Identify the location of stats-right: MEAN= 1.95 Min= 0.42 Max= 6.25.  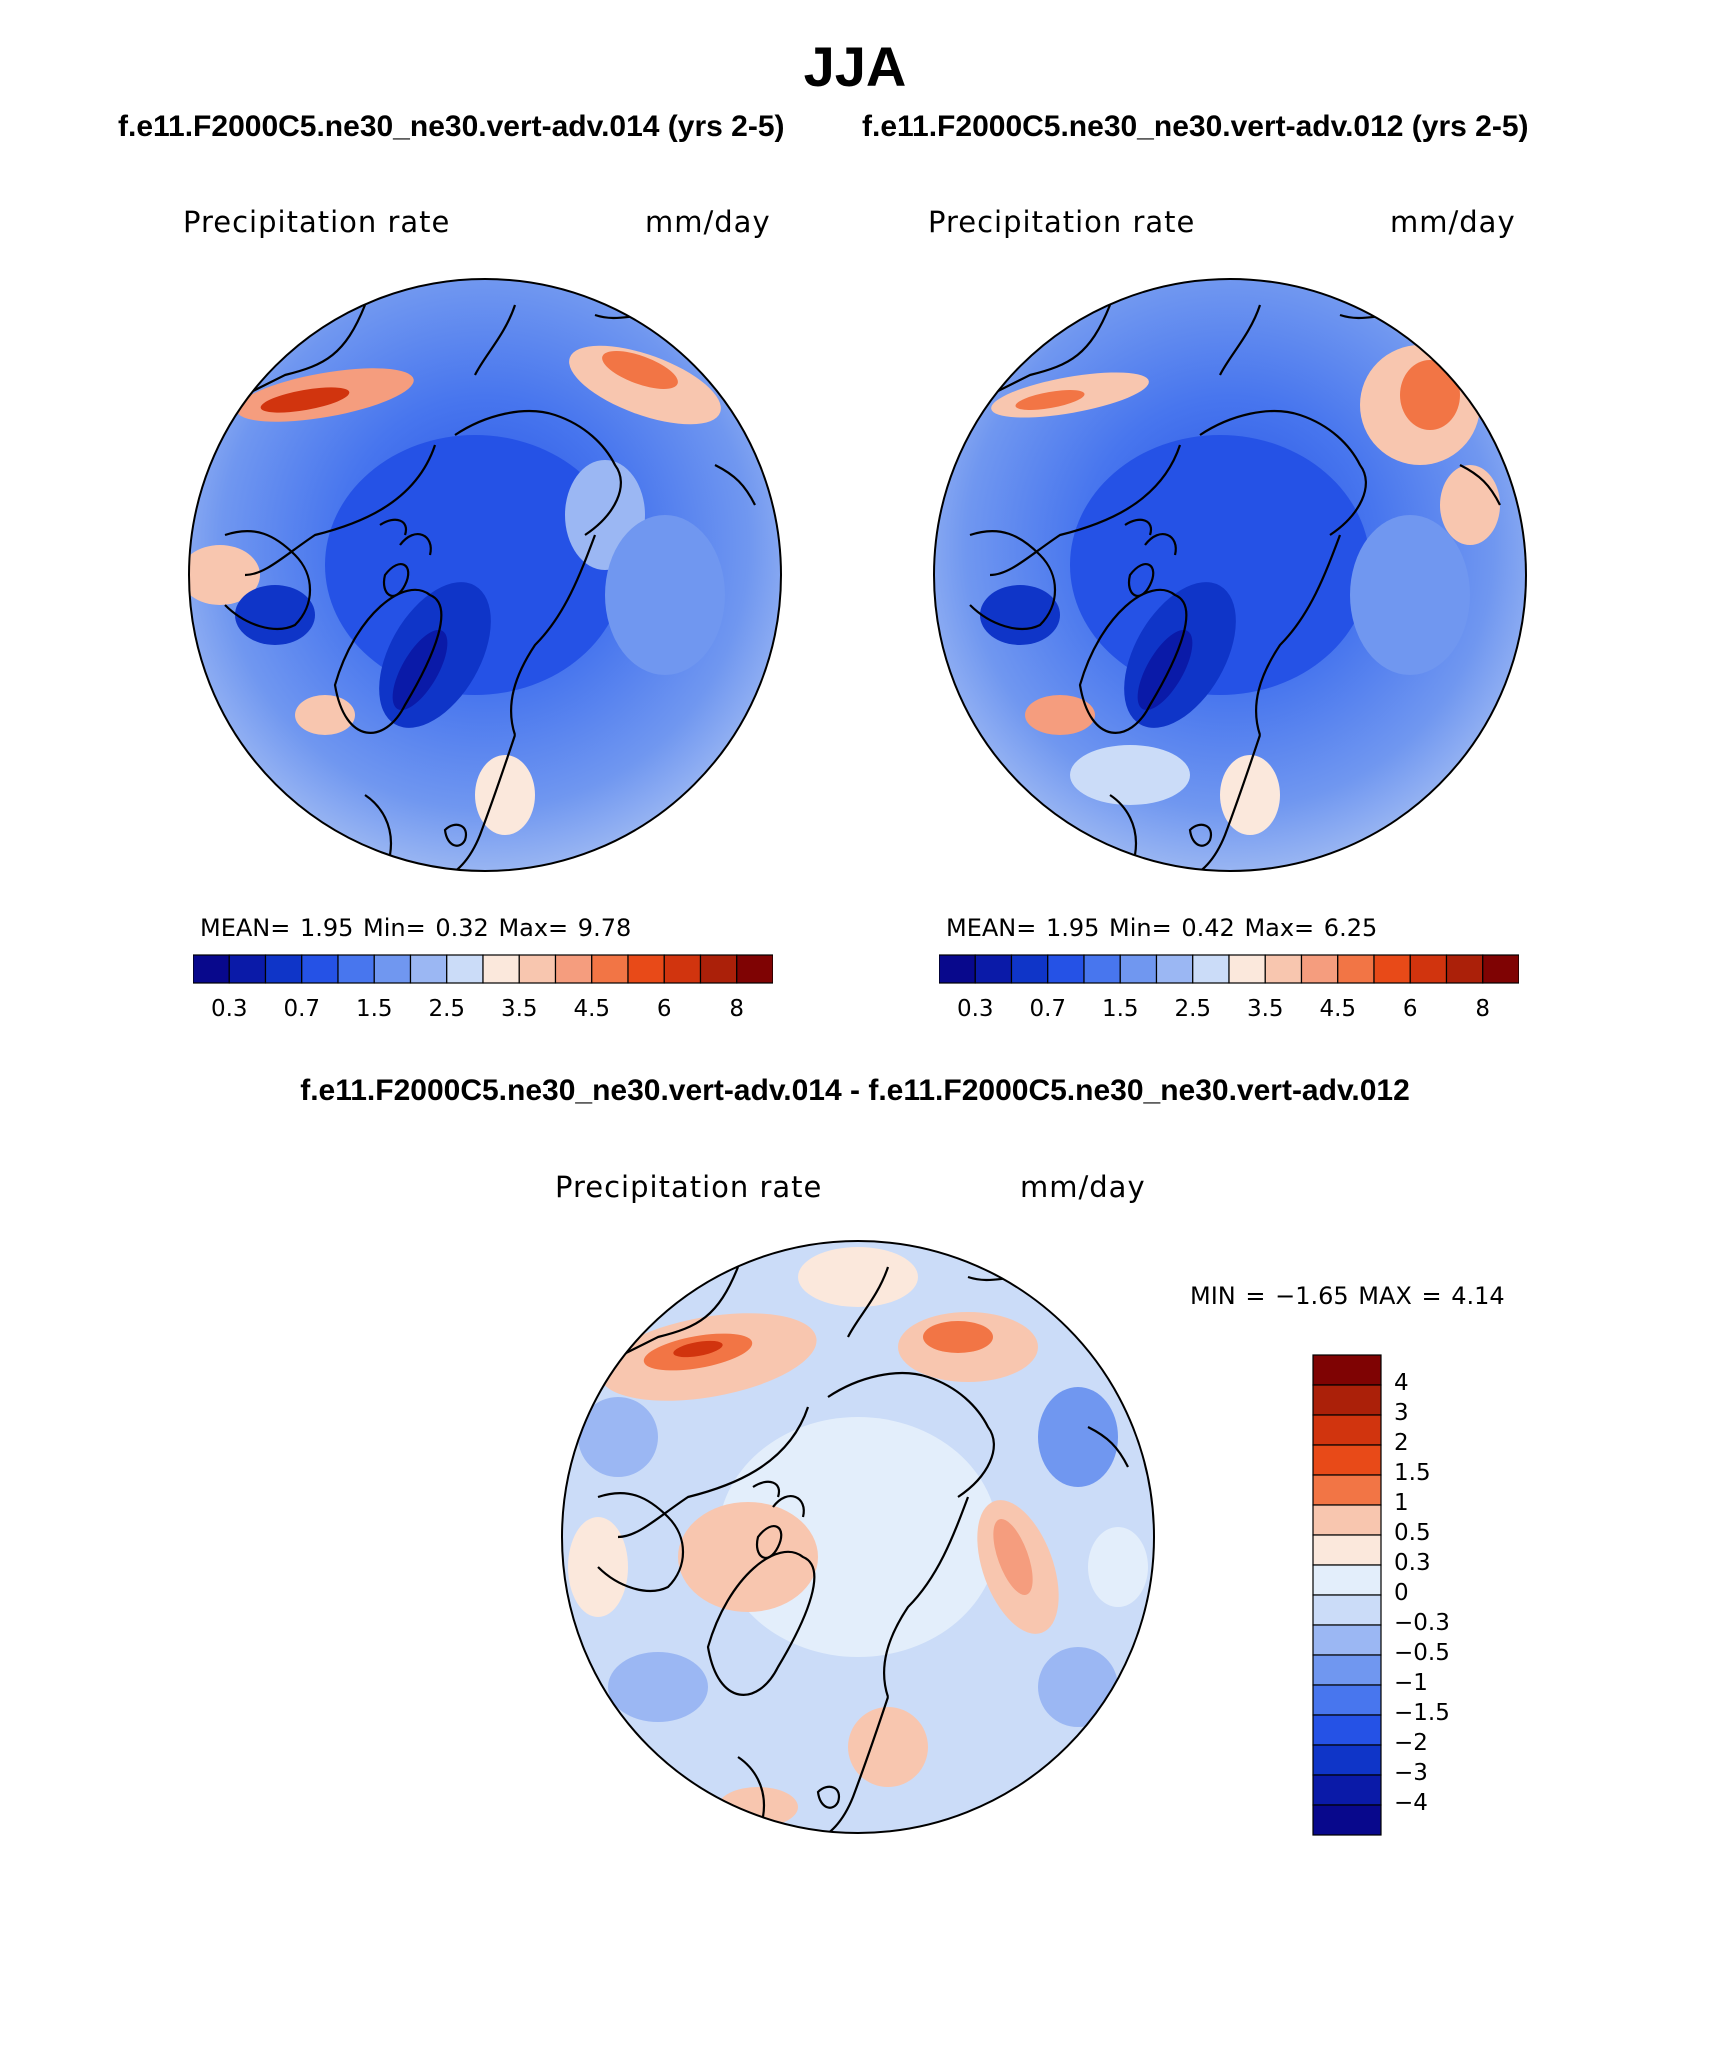
(1162, 928).